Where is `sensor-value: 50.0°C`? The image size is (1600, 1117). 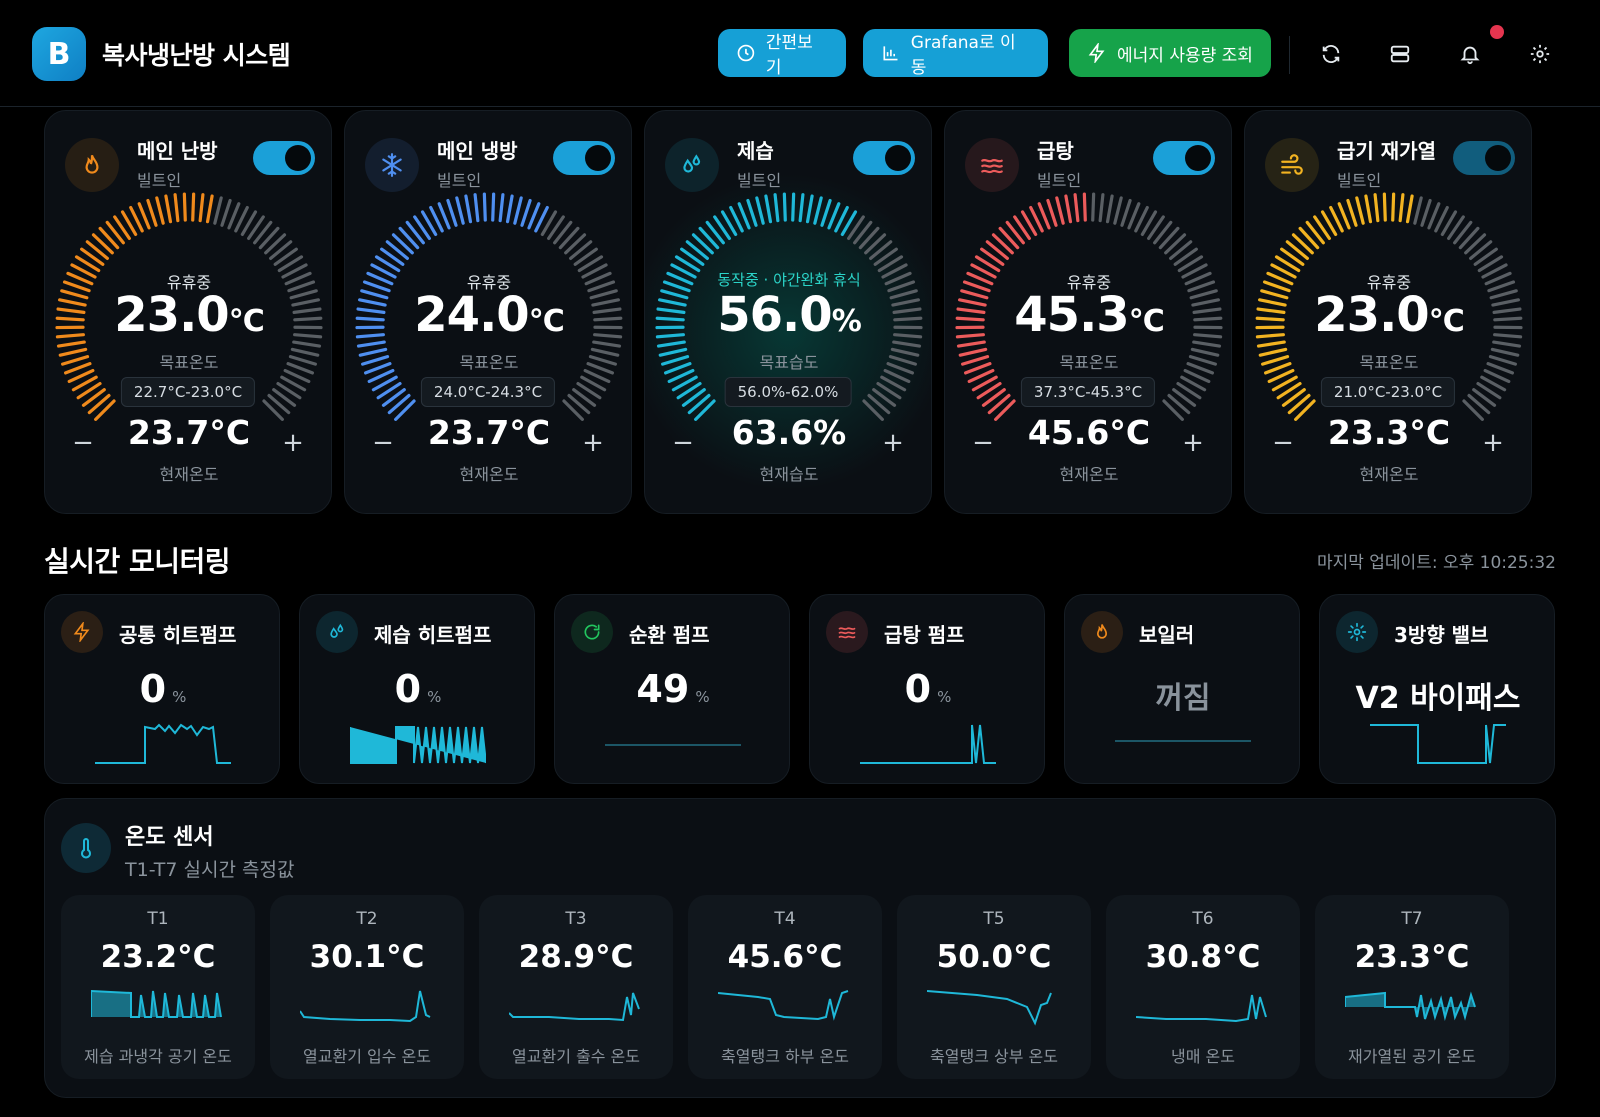
sensor-value: 50.0°C is located at coordinates (994, 957).